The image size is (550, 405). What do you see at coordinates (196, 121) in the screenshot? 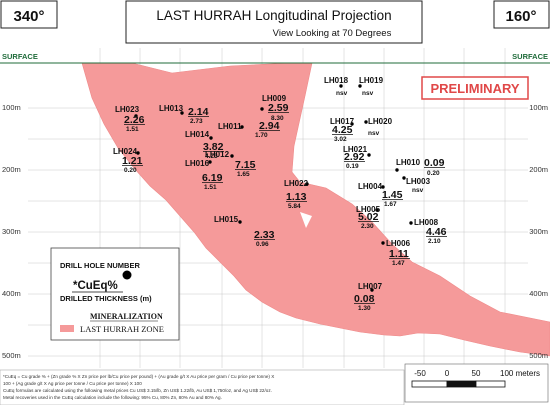
I see `drill-hole-thickness: 2.73` at bounding box center [196, 121].